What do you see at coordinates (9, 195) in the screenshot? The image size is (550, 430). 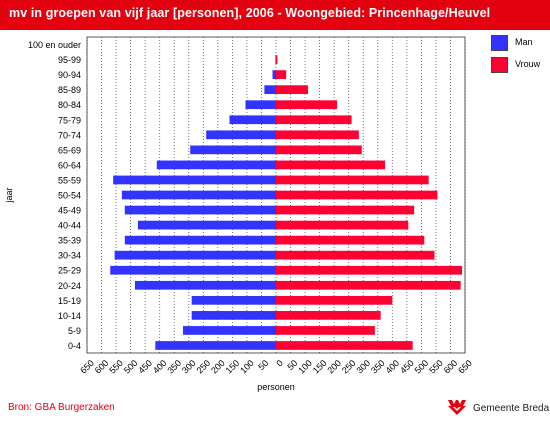 I see `y-axis-label: jaar` at bounding box center [9, 195].